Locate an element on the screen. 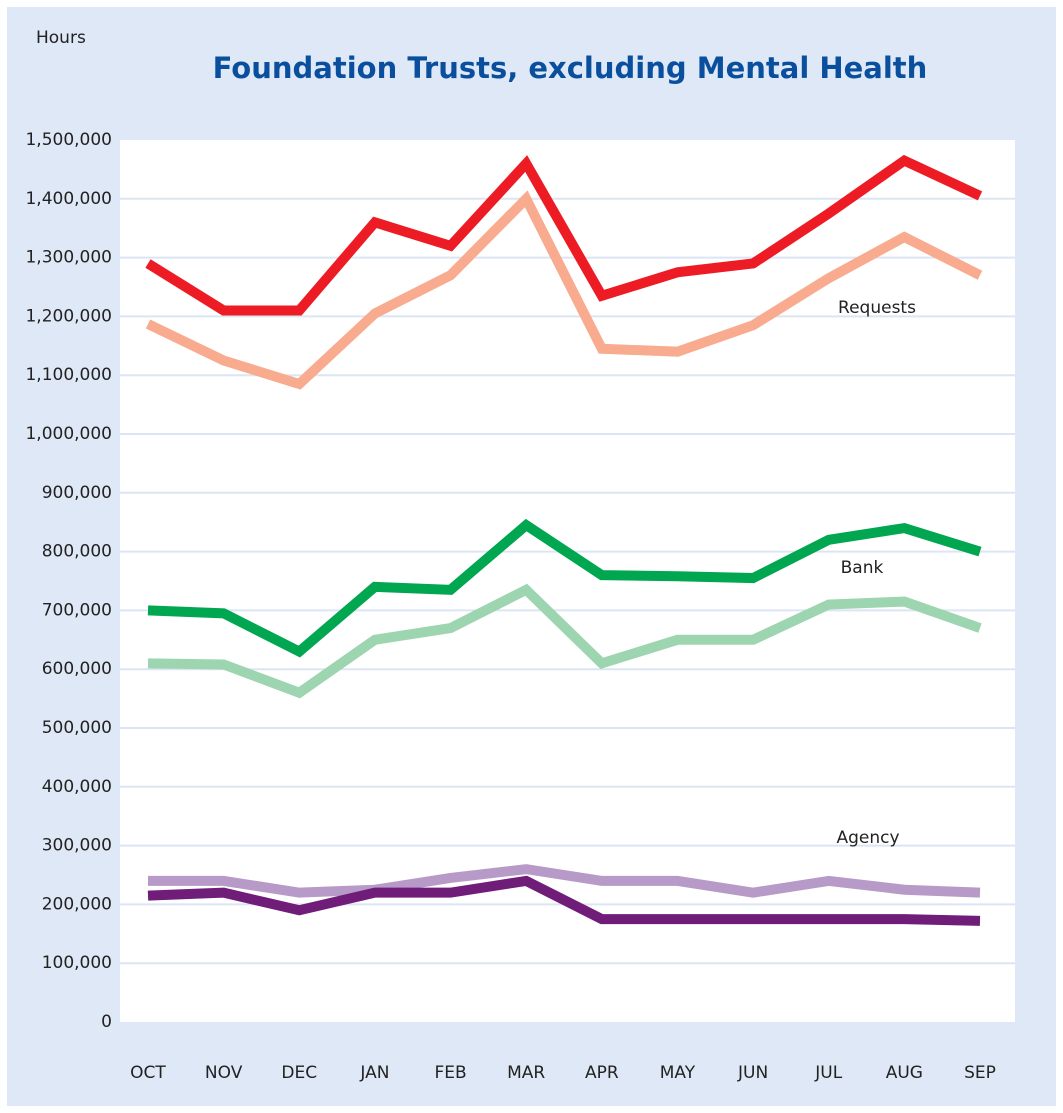  y-axis-label: Hours is located at coordinates (61, 38).